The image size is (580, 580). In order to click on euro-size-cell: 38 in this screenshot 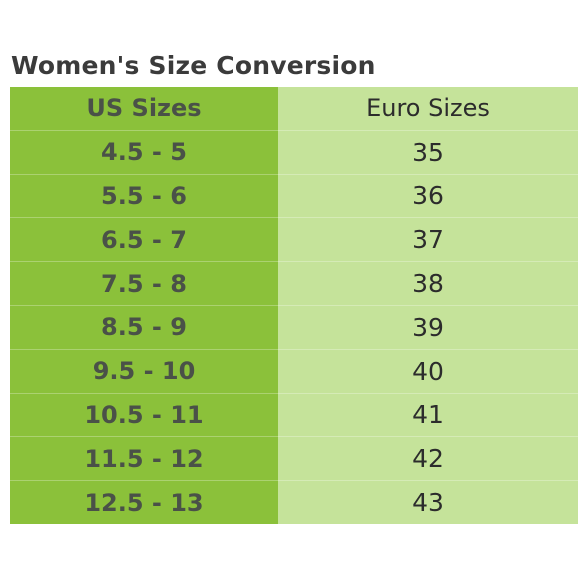, I will do `click(428, 283)`.